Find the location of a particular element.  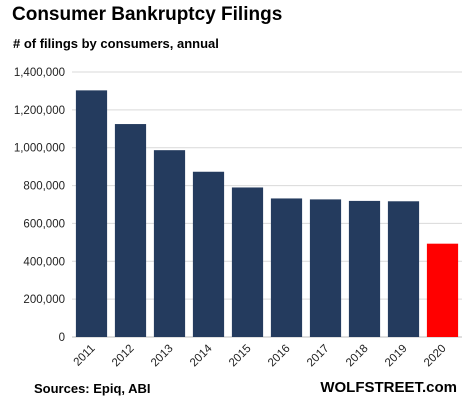

y-tick-label: 400,000 is located at coordinates (44, 262).